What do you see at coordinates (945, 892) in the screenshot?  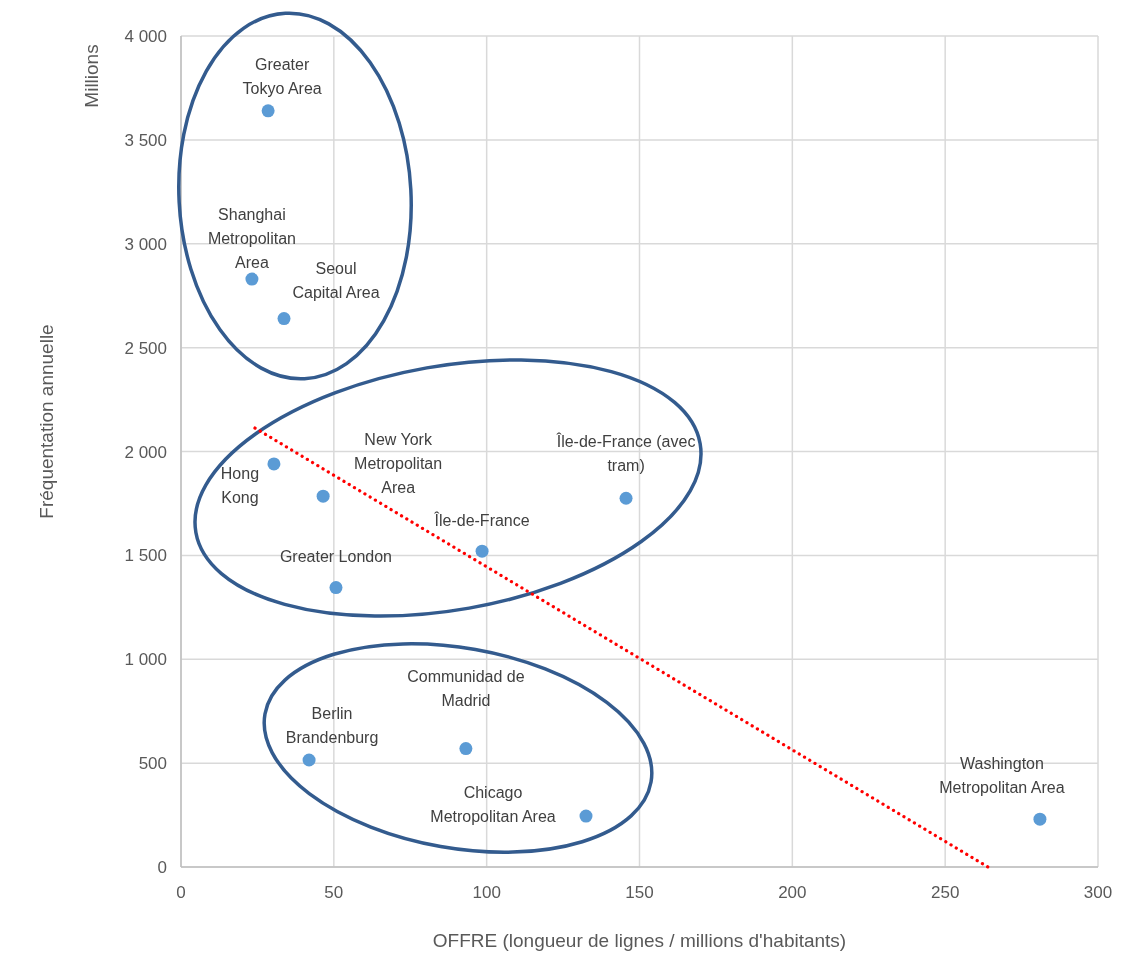 I see `x-tick-label: 250` at bounding box center [945, 892].